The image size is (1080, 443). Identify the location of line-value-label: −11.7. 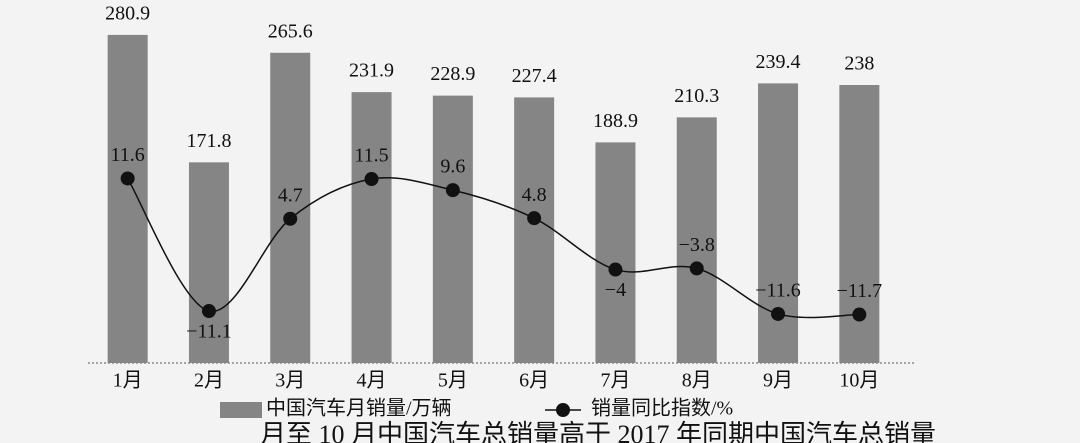
(860, 291).